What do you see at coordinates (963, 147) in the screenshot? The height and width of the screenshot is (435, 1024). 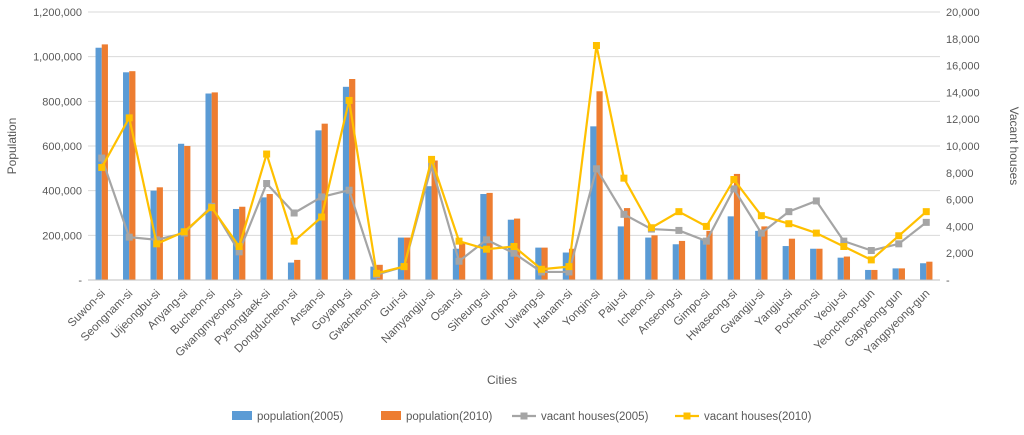 I see `right-tick-label: 10,000` at bounding box center [963, 147].